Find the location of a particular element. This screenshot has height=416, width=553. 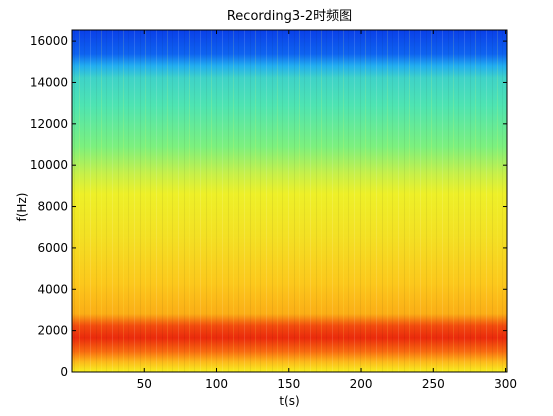

chart-title: Recording3-2时频图 is located at coordinates (289, 16).